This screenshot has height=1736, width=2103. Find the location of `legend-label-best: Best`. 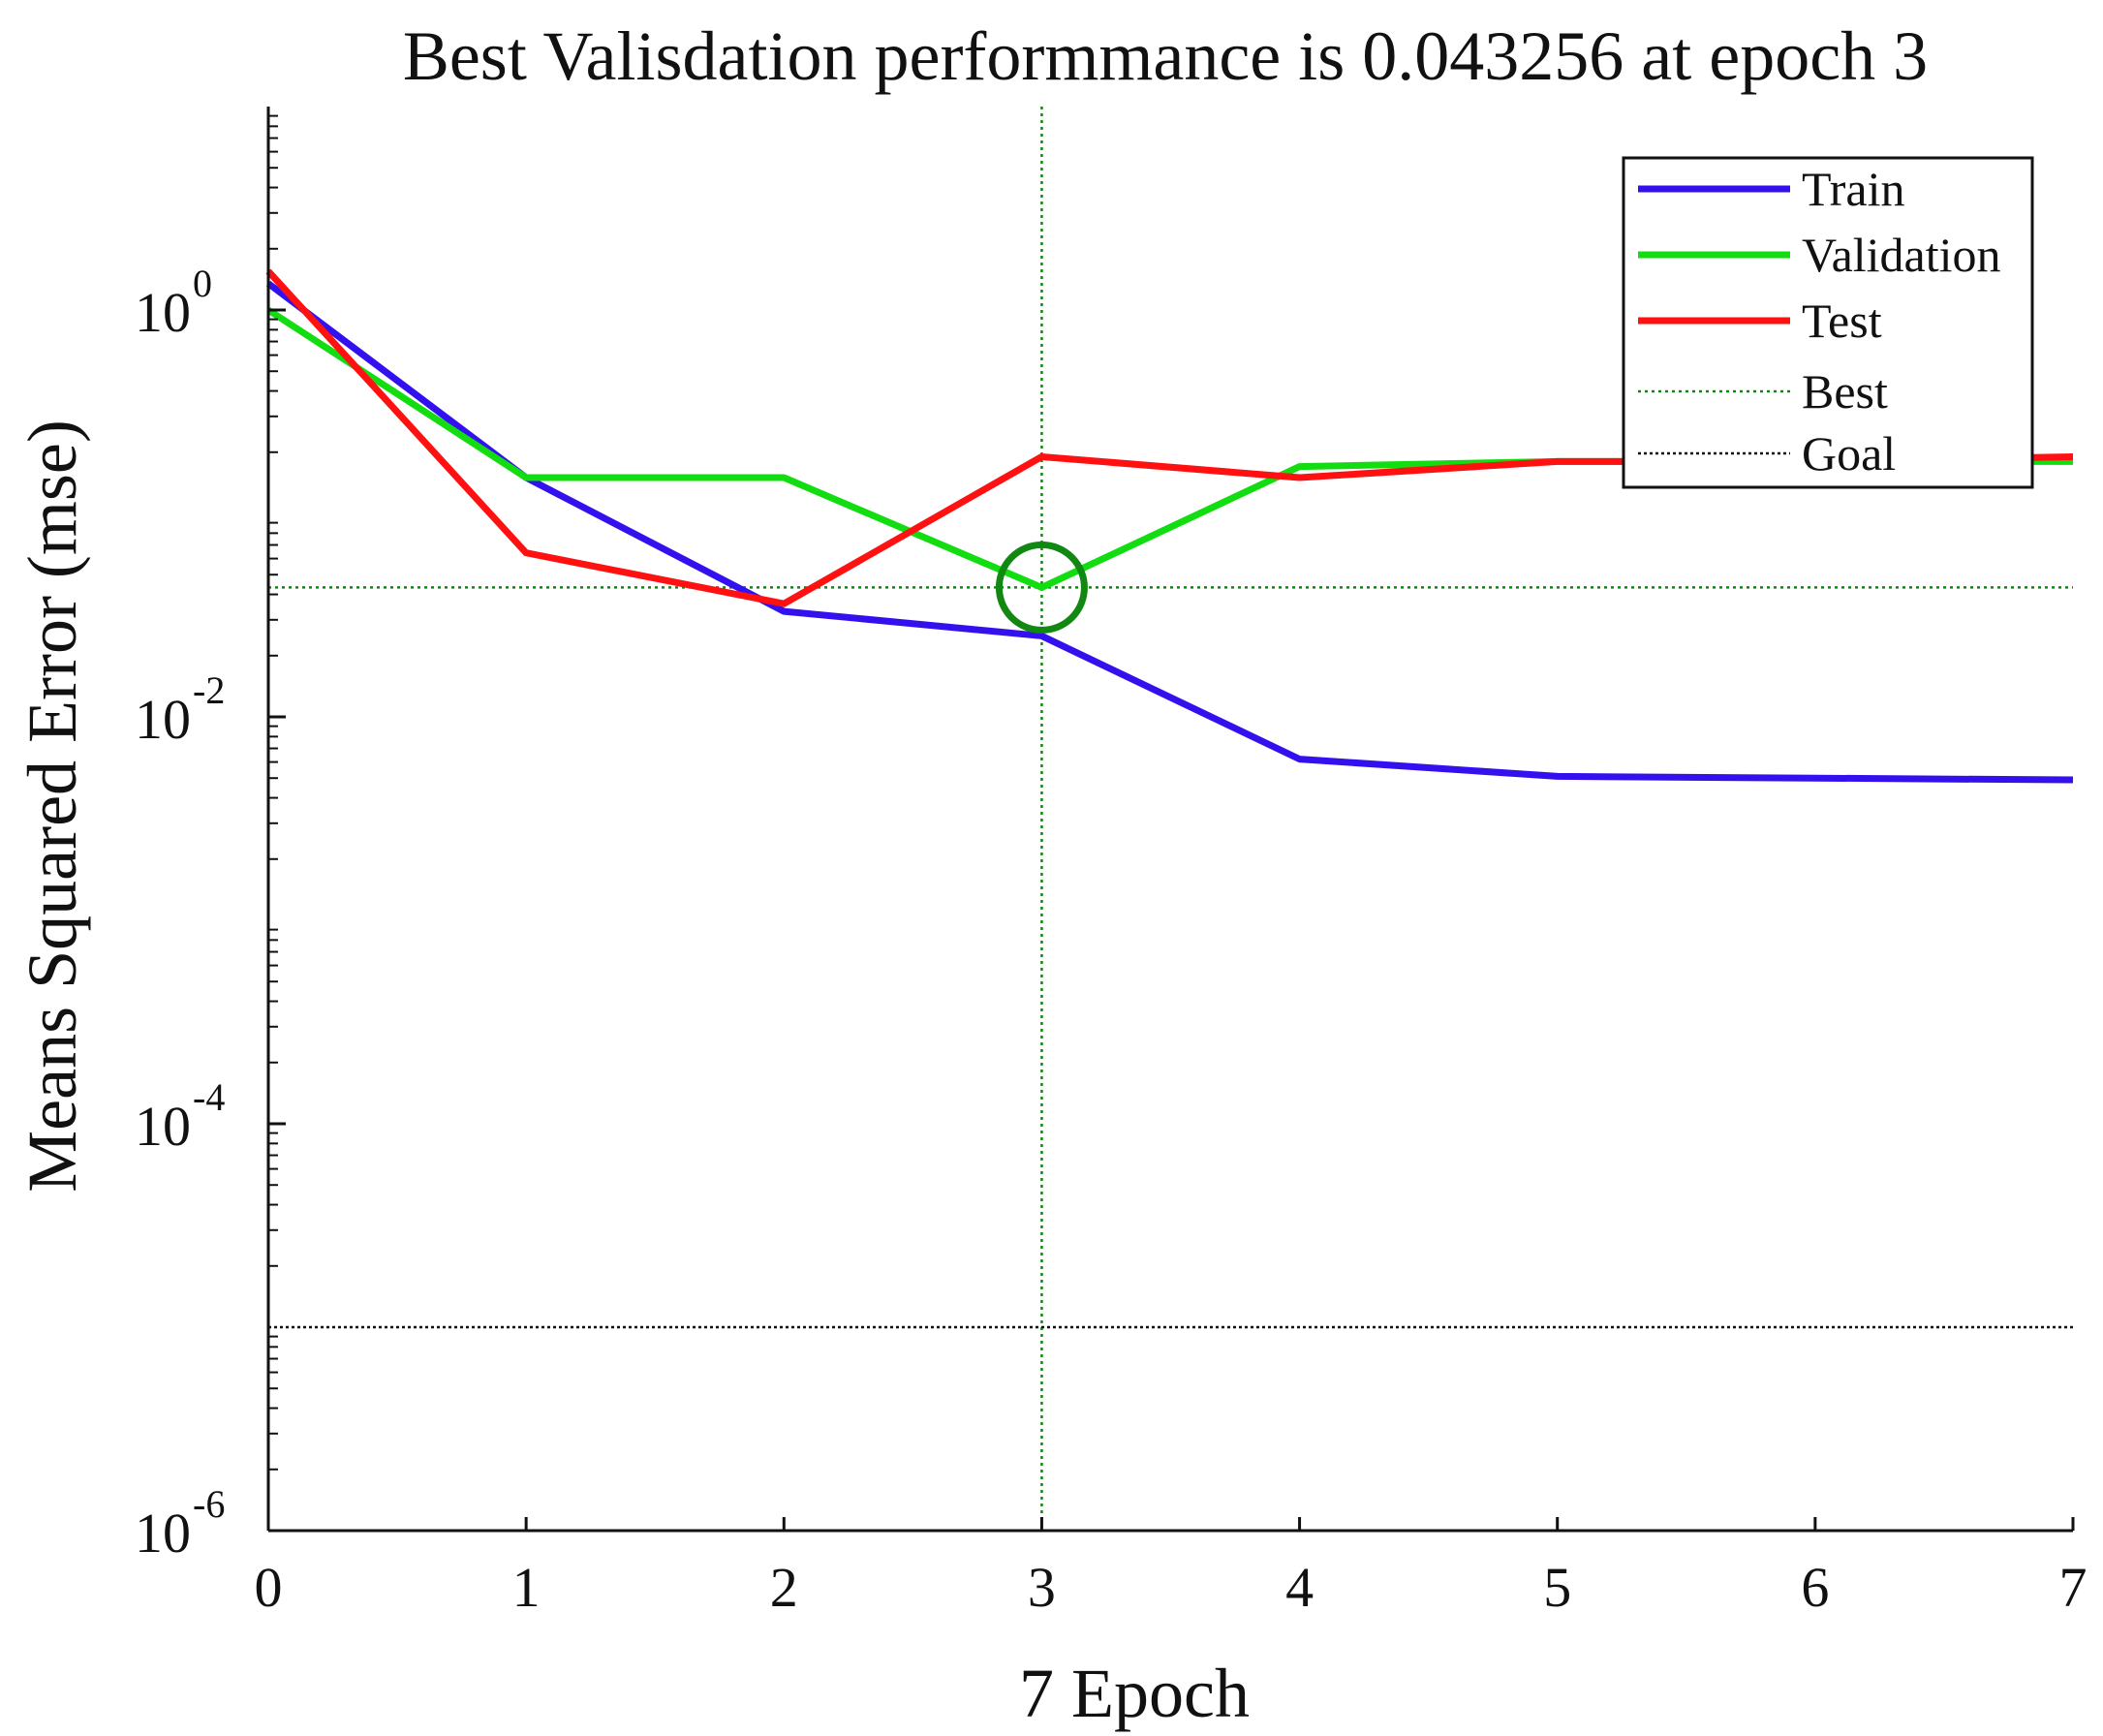

legend-label-best: Best is located at coordinates (1845, 391).